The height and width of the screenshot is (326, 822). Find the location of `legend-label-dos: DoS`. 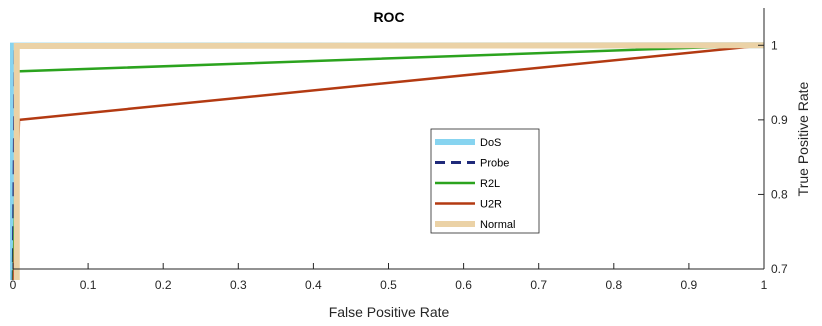

legend-label-dos: DoS is located at coordinates (490, 143).